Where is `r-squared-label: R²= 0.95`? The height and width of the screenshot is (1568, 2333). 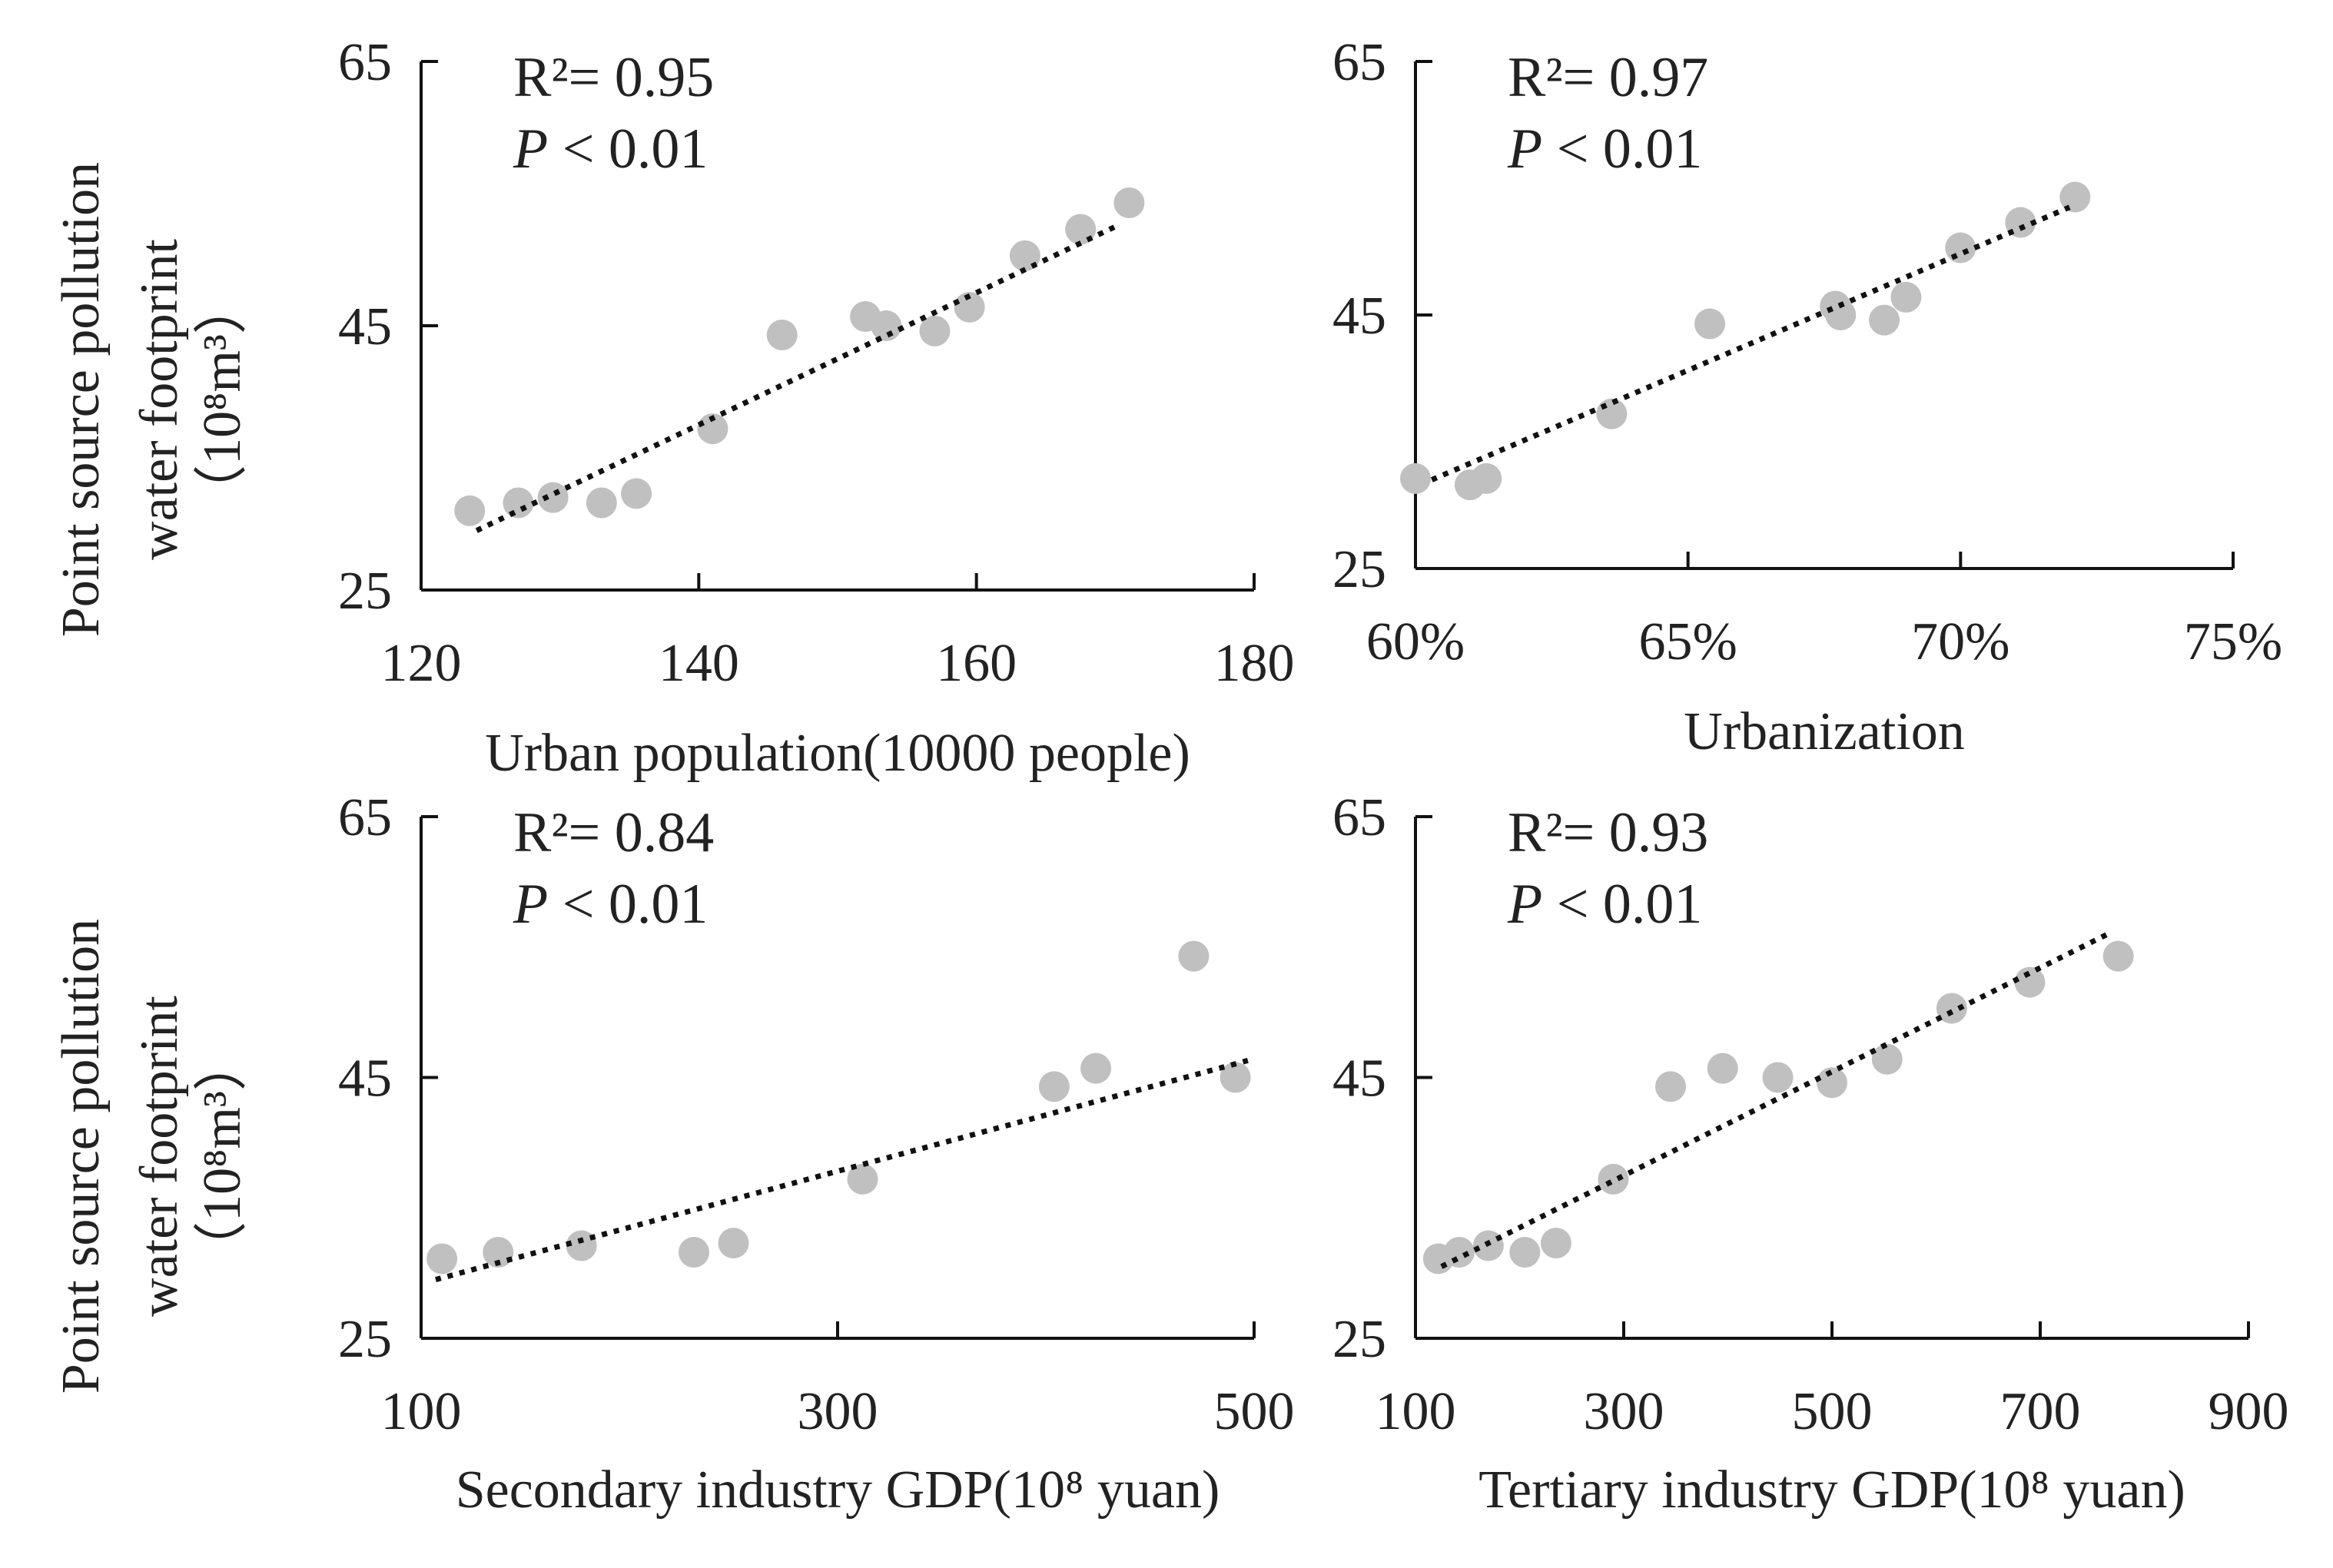 r-squared-label: R²= 0.95 is located at coordinates (613, 77).